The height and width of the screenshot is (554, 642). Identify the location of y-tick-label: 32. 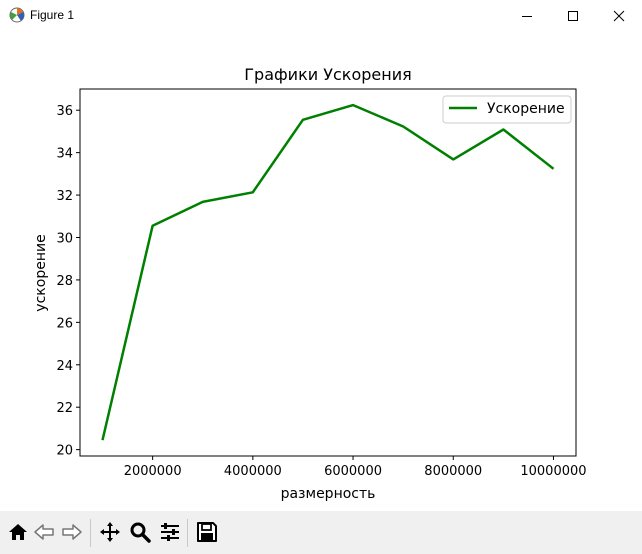
(64, 196).